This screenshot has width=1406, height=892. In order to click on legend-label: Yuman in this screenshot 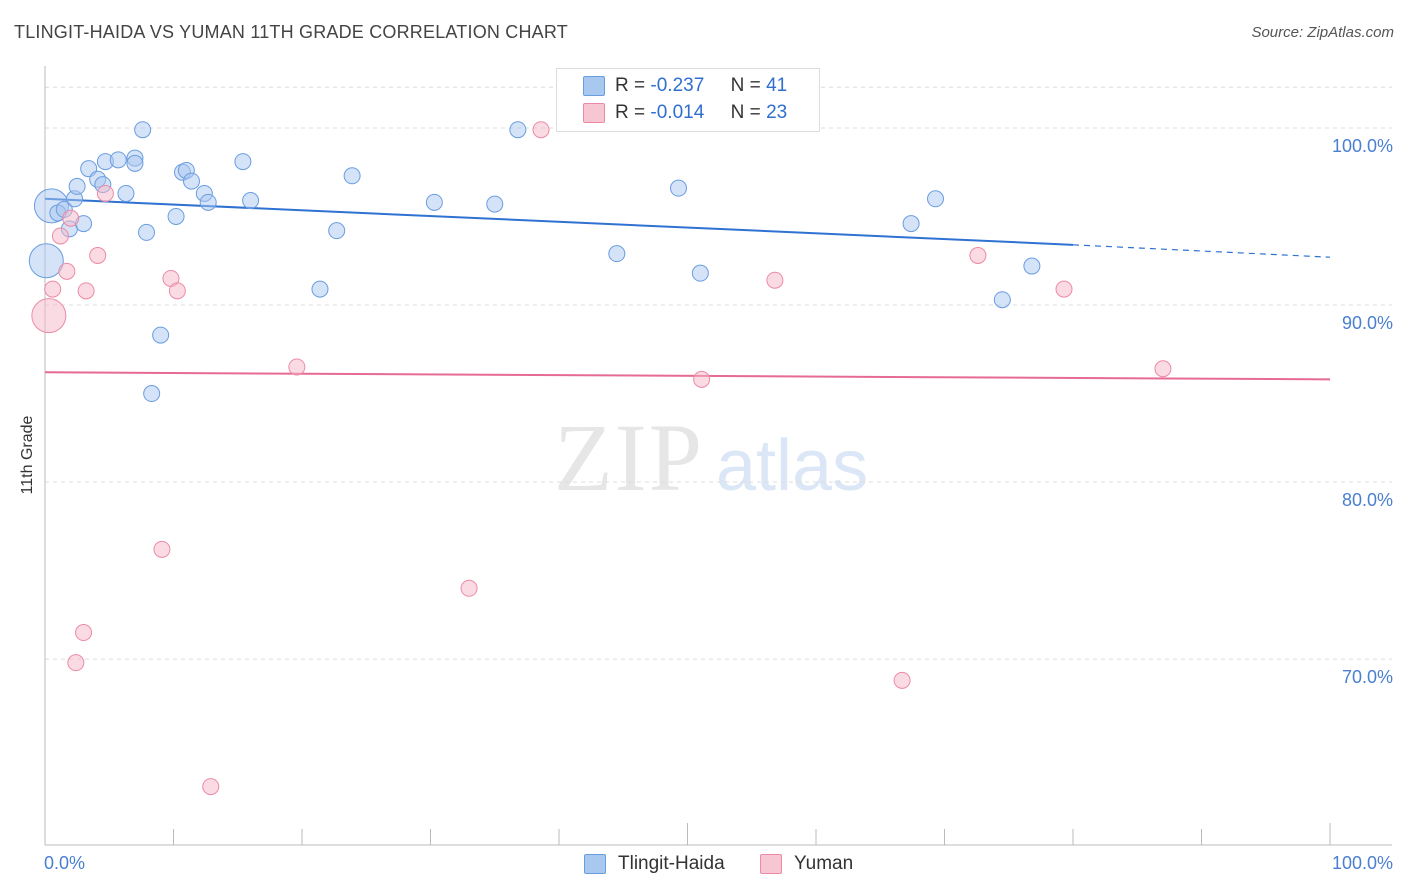, I will do `click(824, 863)`.